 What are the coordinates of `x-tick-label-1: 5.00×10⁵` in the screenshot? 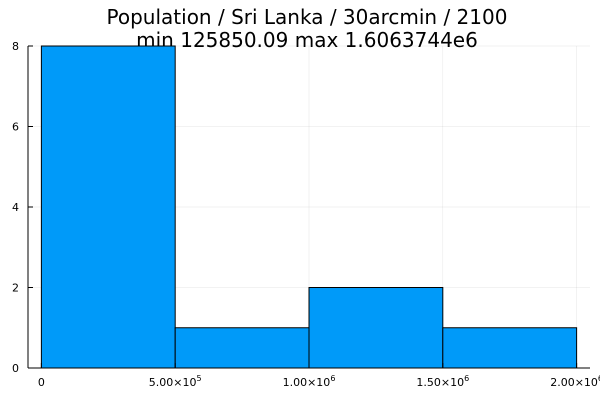 It's located at (175, 381).